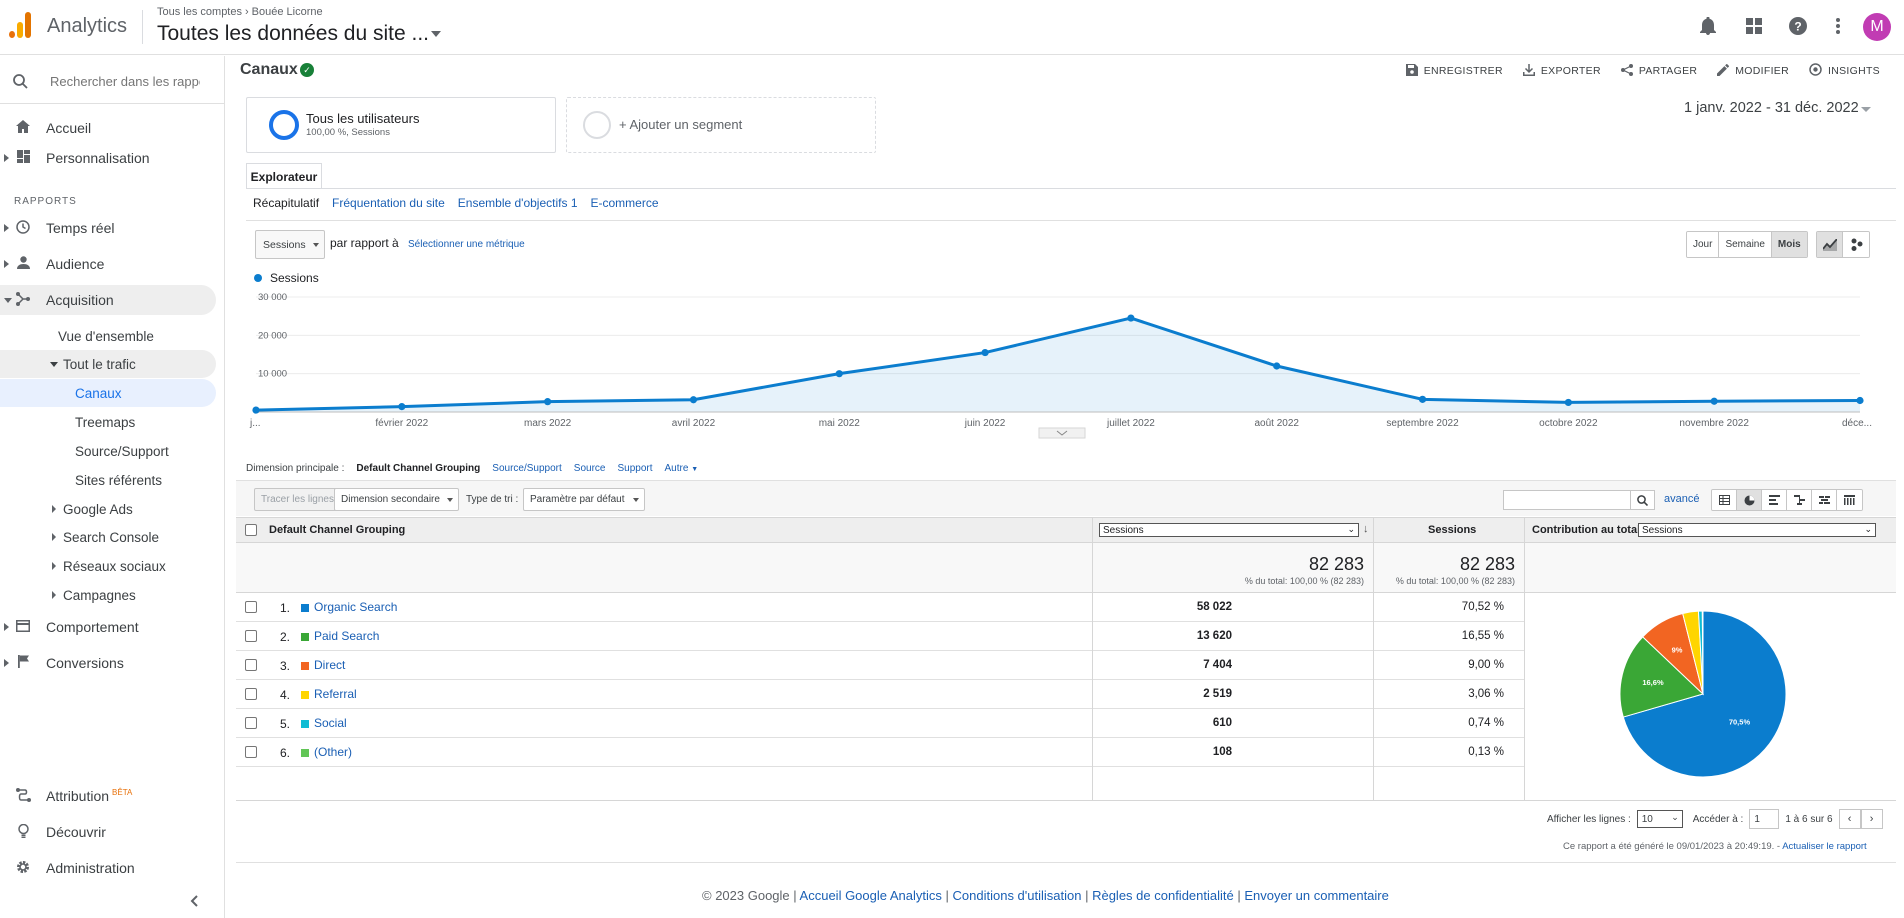 This screenshot has width=1904, height=918. I want to click on table-view-icon, so click(1724, 500).